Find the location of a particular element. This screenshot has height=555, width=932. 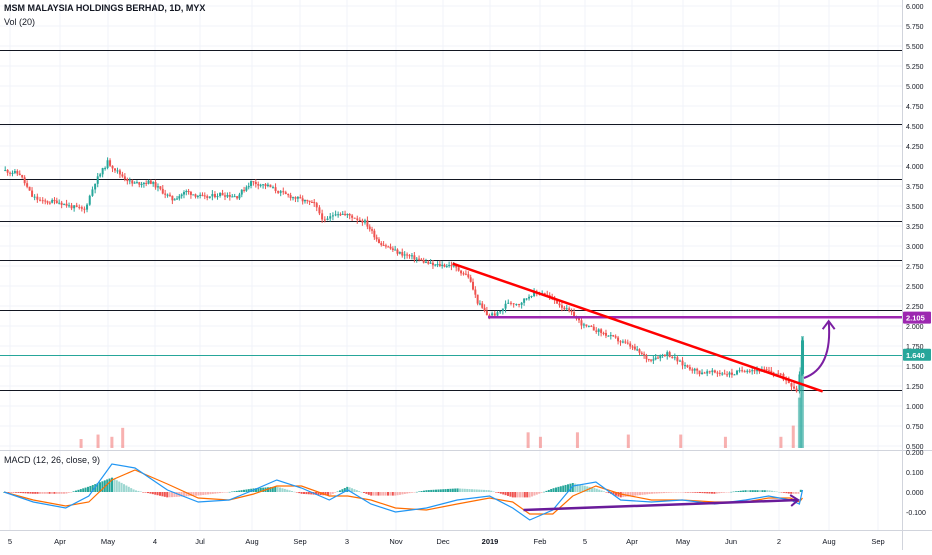

price-tick-label-0: 6.000 is located at coordinates (915, 7).